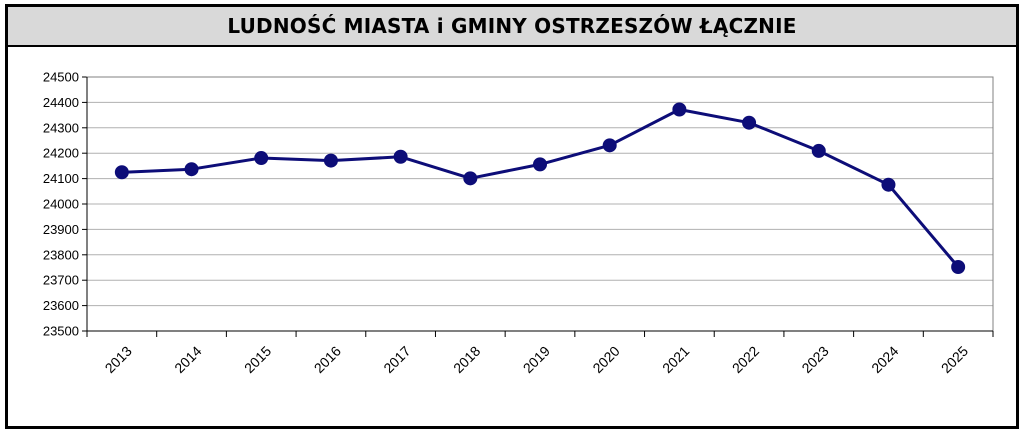 This screenshot has width=1024, height=433. Describe the element at coordinates (61, 153) in the screenshot. I see `y-tick-label: 24200` at that location.